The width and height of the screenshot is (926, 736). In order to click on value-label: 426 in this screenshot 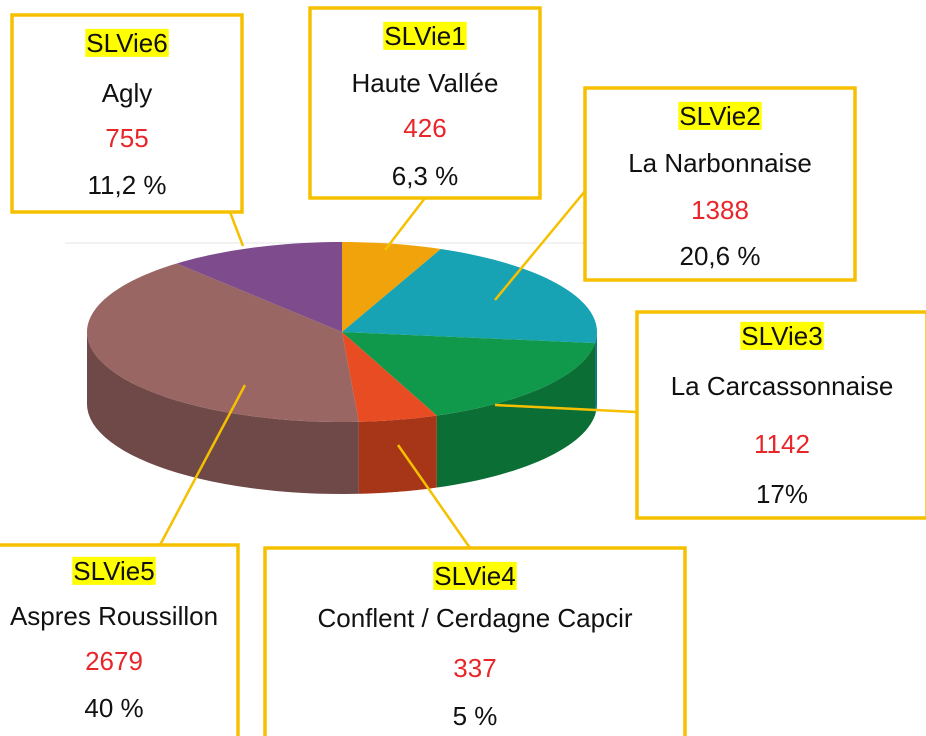, I will do `click(424, 128)`.